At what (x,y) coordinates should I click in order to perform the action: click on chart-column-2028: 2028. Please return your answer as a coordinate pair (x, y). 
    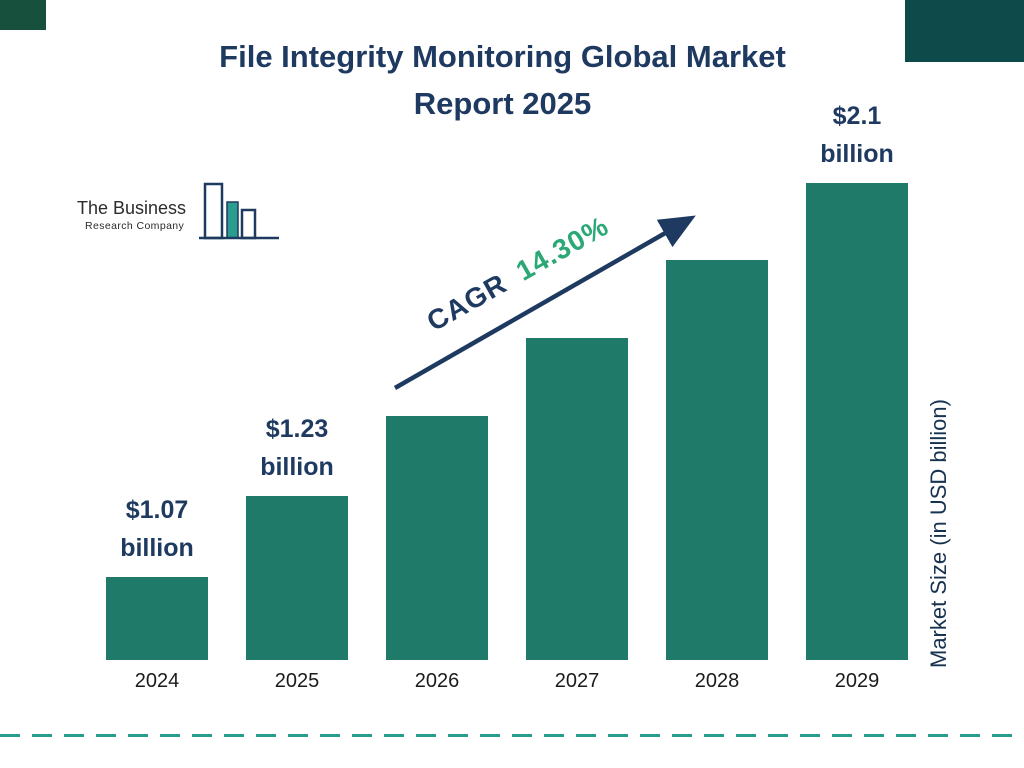
    Looking at the image, I should click on (717, 398).